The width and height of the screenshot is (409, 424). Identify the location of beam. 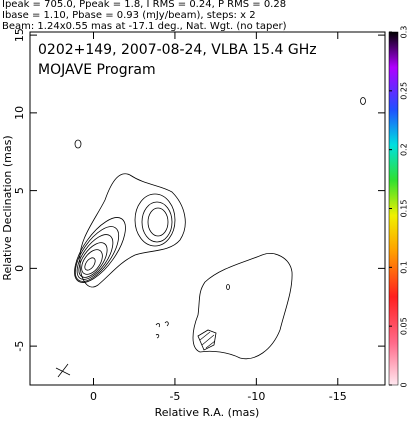
(63, 370).